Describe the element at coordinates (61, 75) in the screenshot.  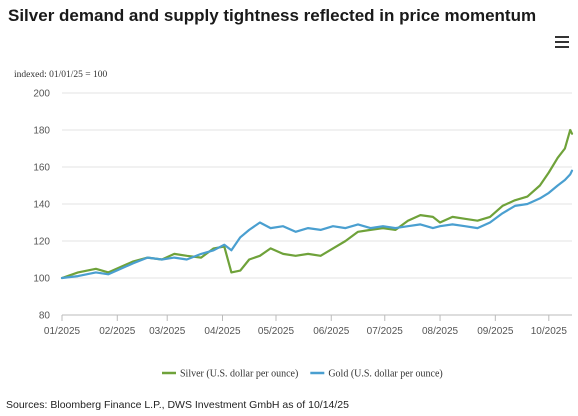
I see `chart-subtitle: indexed: 01/01/25 = 100` at that location.